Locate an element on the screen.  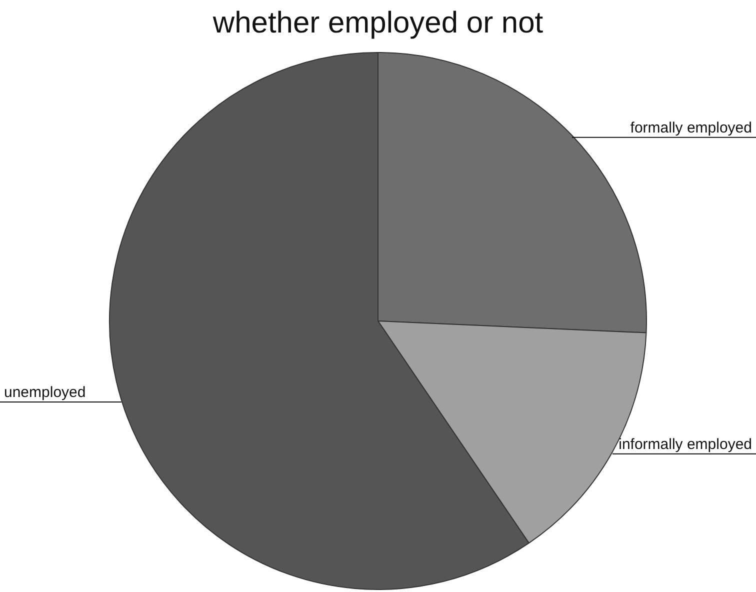
slice-label: informally employed is located at coordinates (685, 444).